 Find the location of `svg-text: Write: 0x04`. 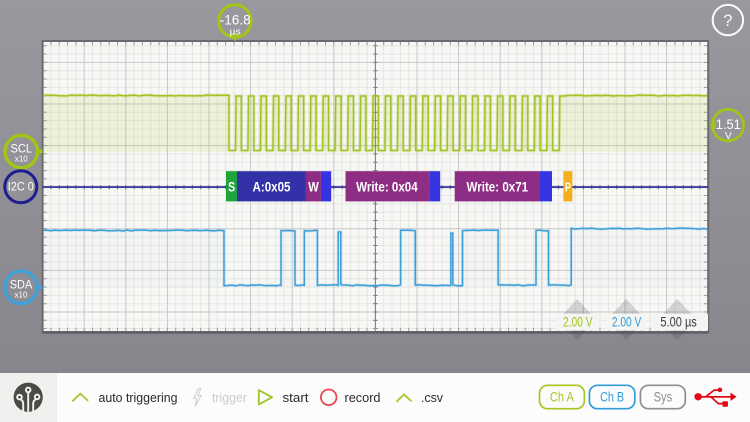

svg-text: Write: 0x04 is located at coordinates (387, 187).